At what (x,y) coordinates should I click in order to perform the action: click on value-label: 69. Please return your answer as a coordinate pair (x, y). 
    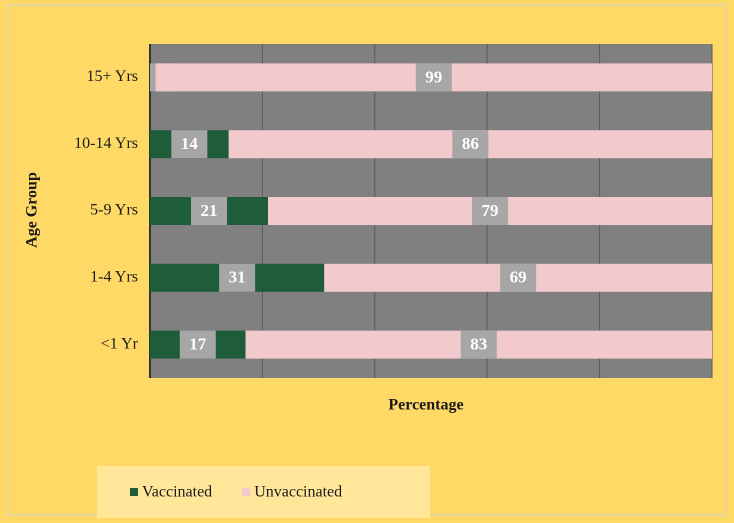
    Looking at the image, I should click on (518, 277).